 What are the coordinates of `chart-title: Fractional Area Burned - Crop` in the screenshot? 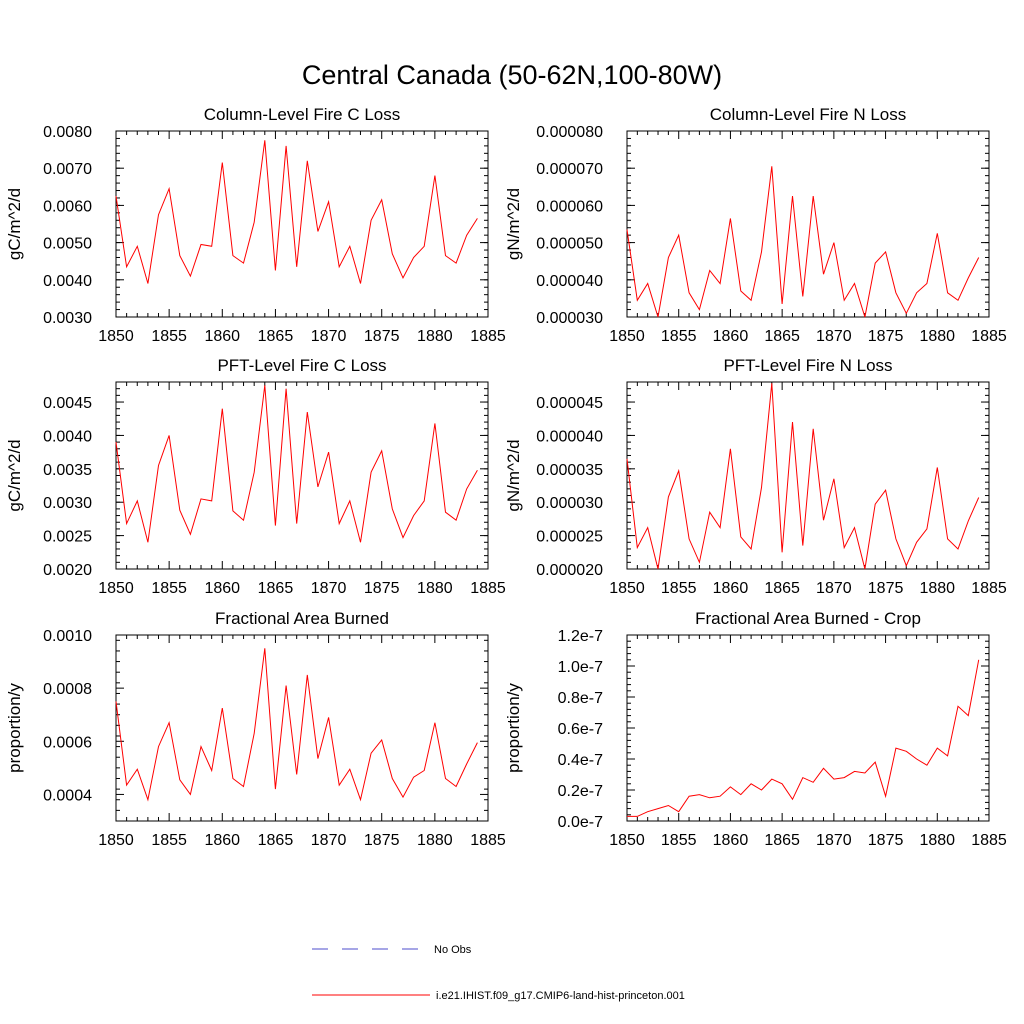 It's located at (808, 618).